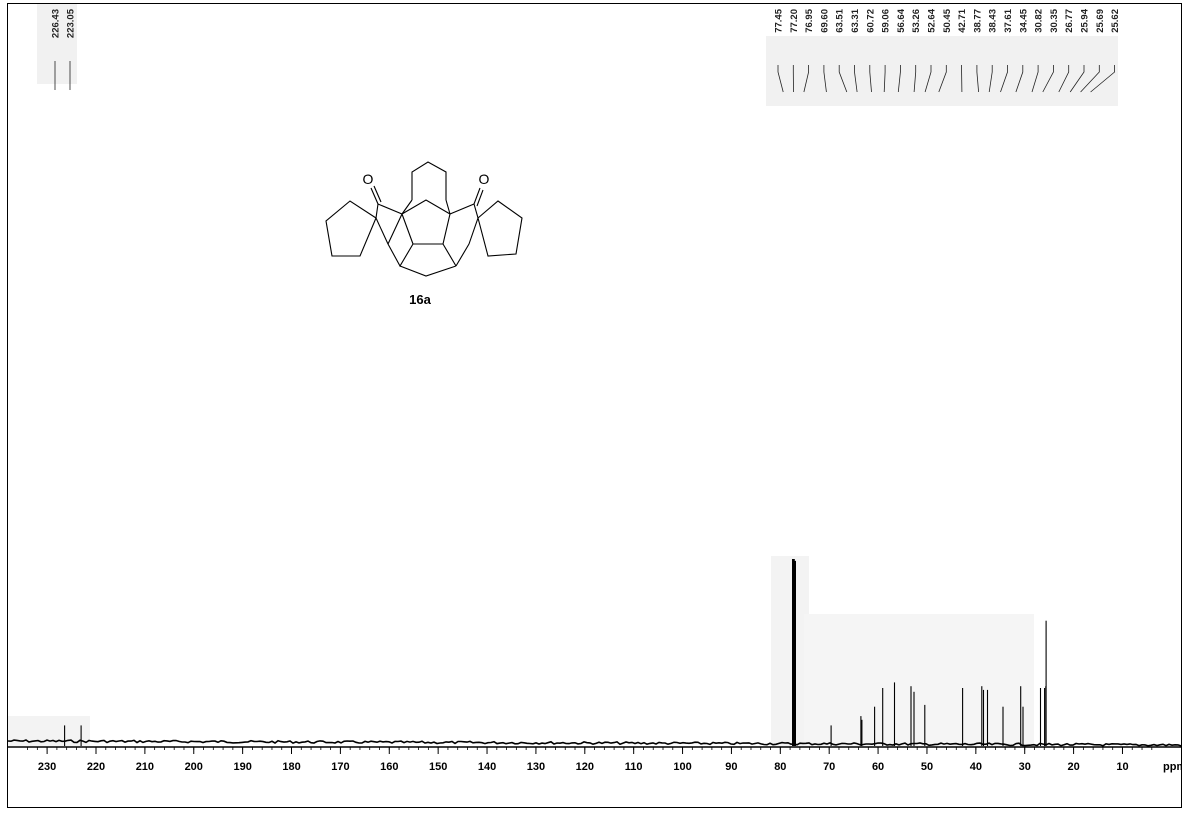 This screenshot has height=814, width=1182. What do you see at coordinates (47, 767) in the screenshot?
I see `tick-label-230: 230` at bounding box center [47, 767].